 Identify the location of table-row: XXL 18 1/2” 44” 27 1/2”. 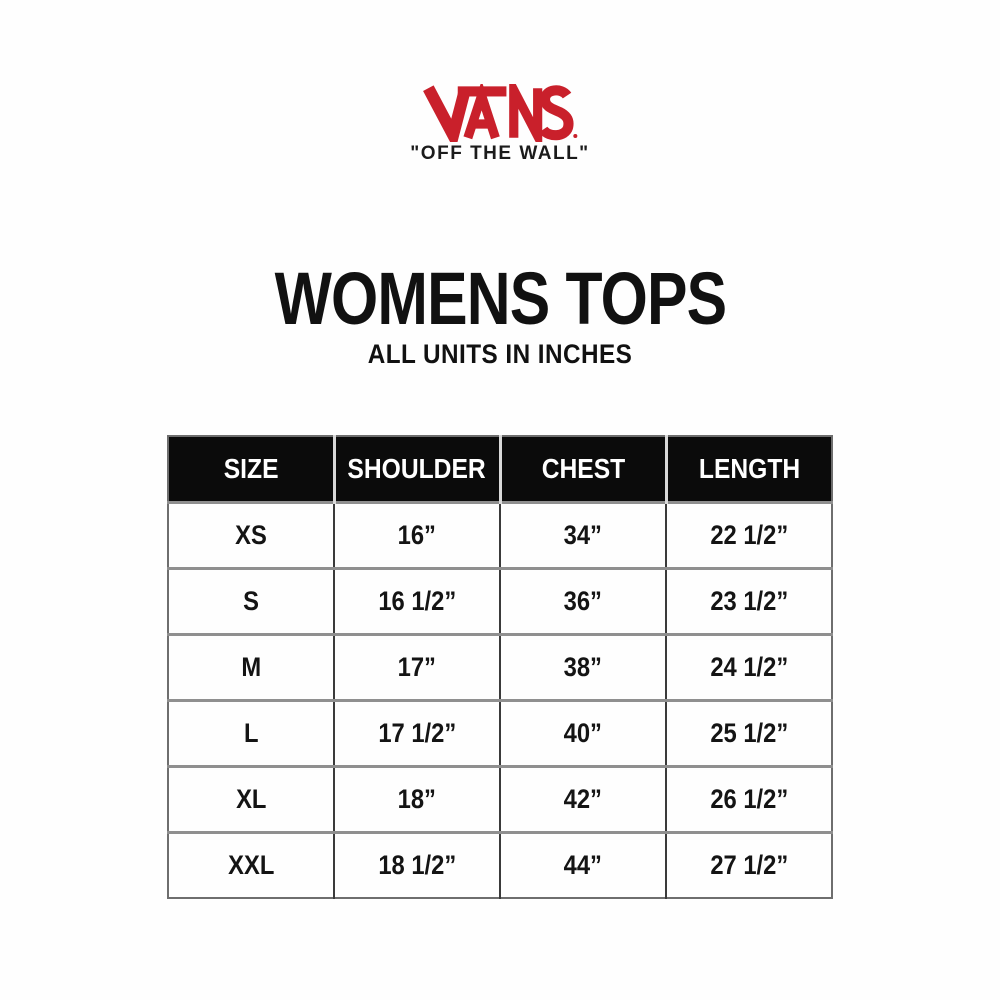
(500, 864).